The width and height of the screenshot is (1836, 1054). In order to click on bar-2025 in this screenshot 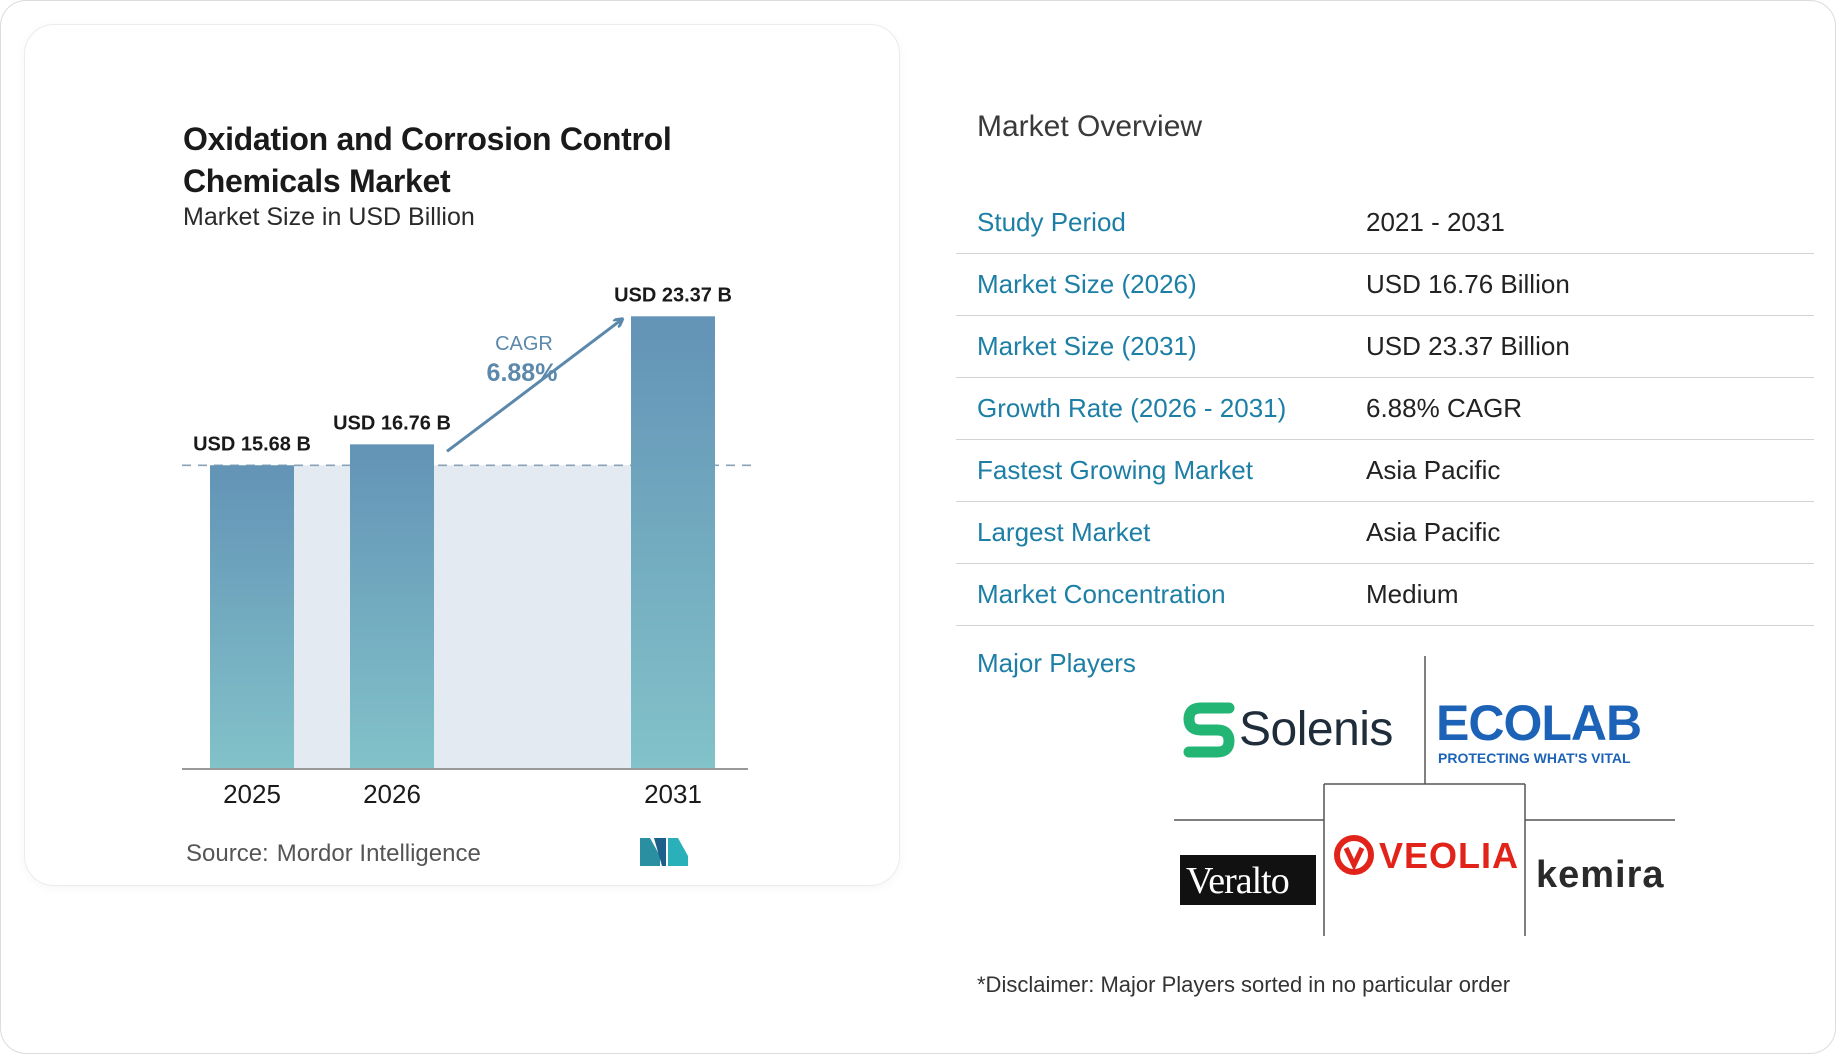, I will do `click(252, 617)`.